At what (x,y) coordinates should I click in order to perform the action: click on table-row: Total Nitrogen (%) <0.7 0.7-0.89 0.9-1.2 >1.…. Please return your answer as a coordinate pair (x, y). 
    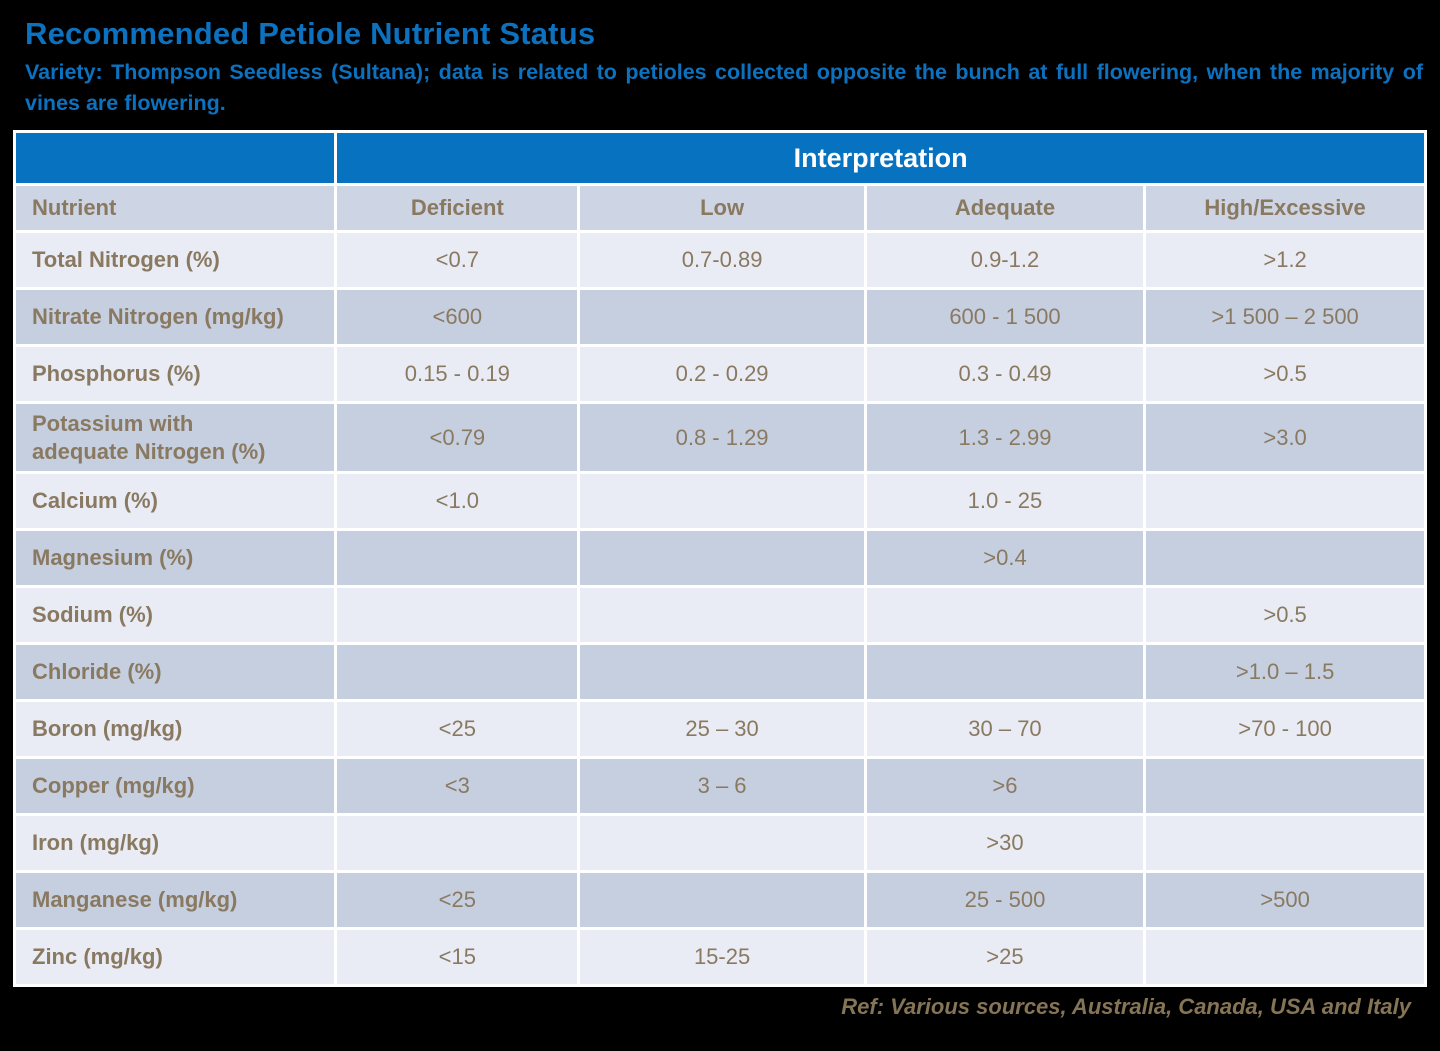
    Looking at the image, I should click on (720, 260).